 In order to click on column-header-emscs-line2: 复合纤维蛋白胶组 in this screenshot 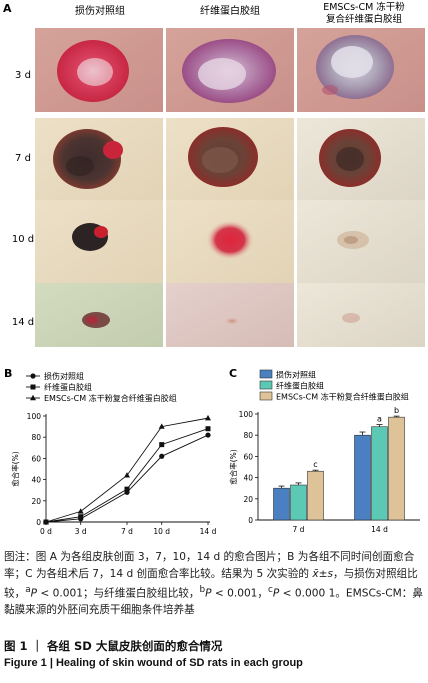, I will do `click(364, 19)`.